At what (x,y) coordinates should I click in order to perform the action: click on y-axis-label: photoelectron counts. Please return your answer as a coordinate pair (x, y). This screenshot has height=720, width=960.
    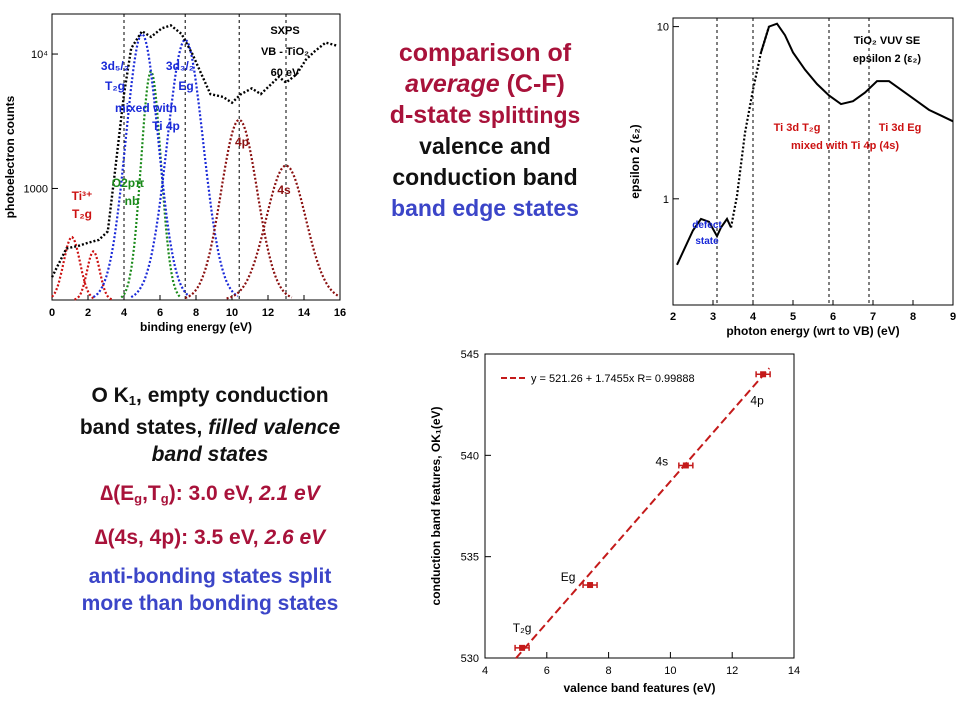
    Looking at the image, I should click on (10, 156).